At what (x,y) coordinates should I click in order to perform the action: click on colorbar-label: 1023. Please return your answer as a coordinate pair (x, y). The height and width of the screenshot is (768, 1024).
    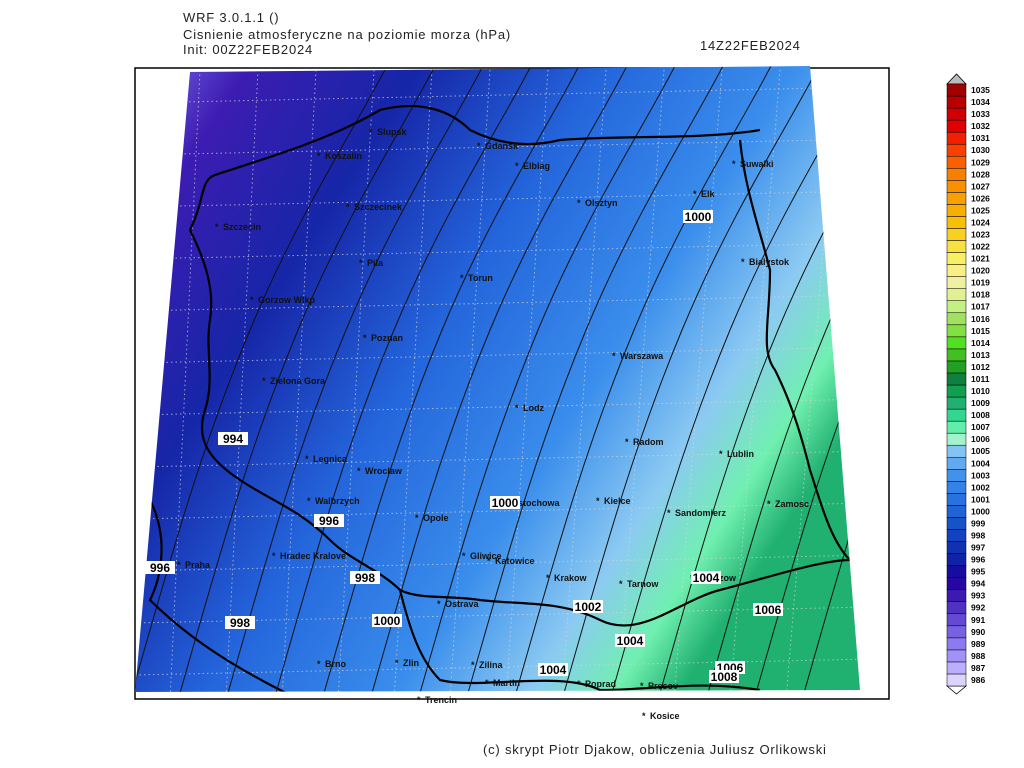
    Looking at the image, I should click on (980, 235).